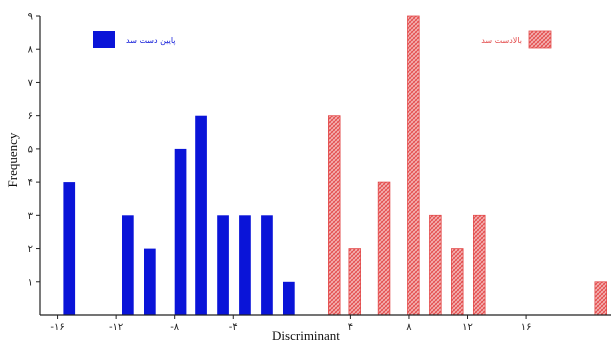 Image resolution: width=611 pixels, height=342 pixels. Describe the element at coordinates (322, 39) in the screenshot. I see `legend: پایین دست سد بالادست سد` at that location.